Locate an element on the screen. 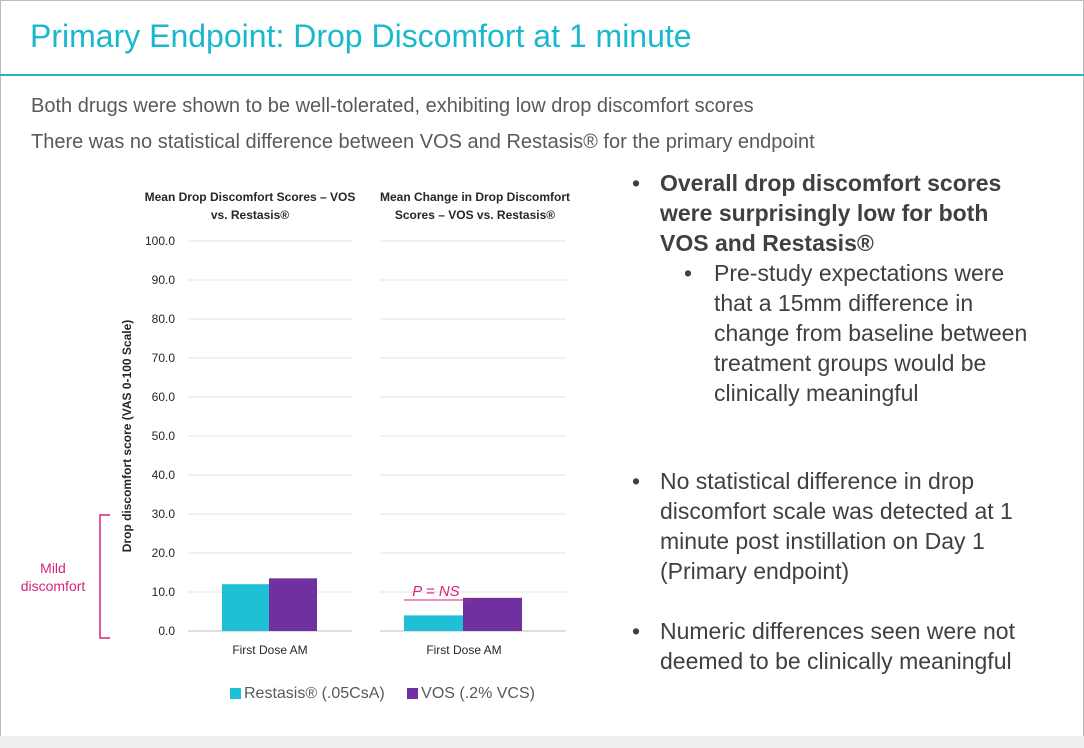  legend-label-restasis: Restasis® (.05CsA) is located at coordinates (314, 693).